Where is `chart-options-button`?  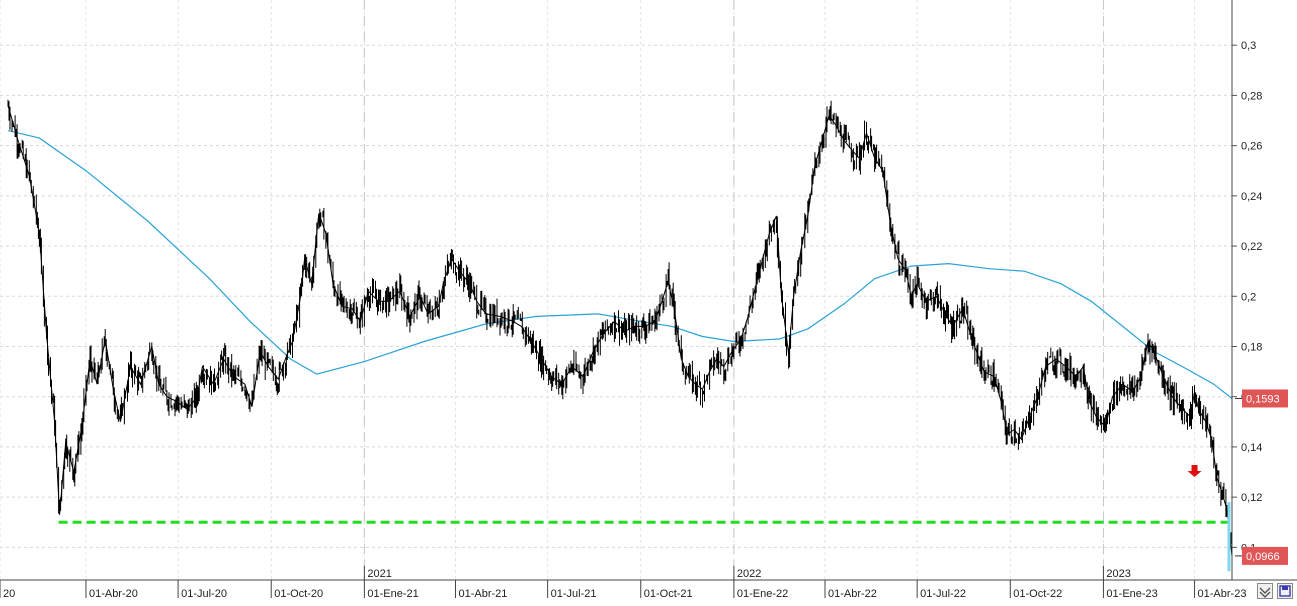 chart-options-button is located at coordinates (1265, 591).